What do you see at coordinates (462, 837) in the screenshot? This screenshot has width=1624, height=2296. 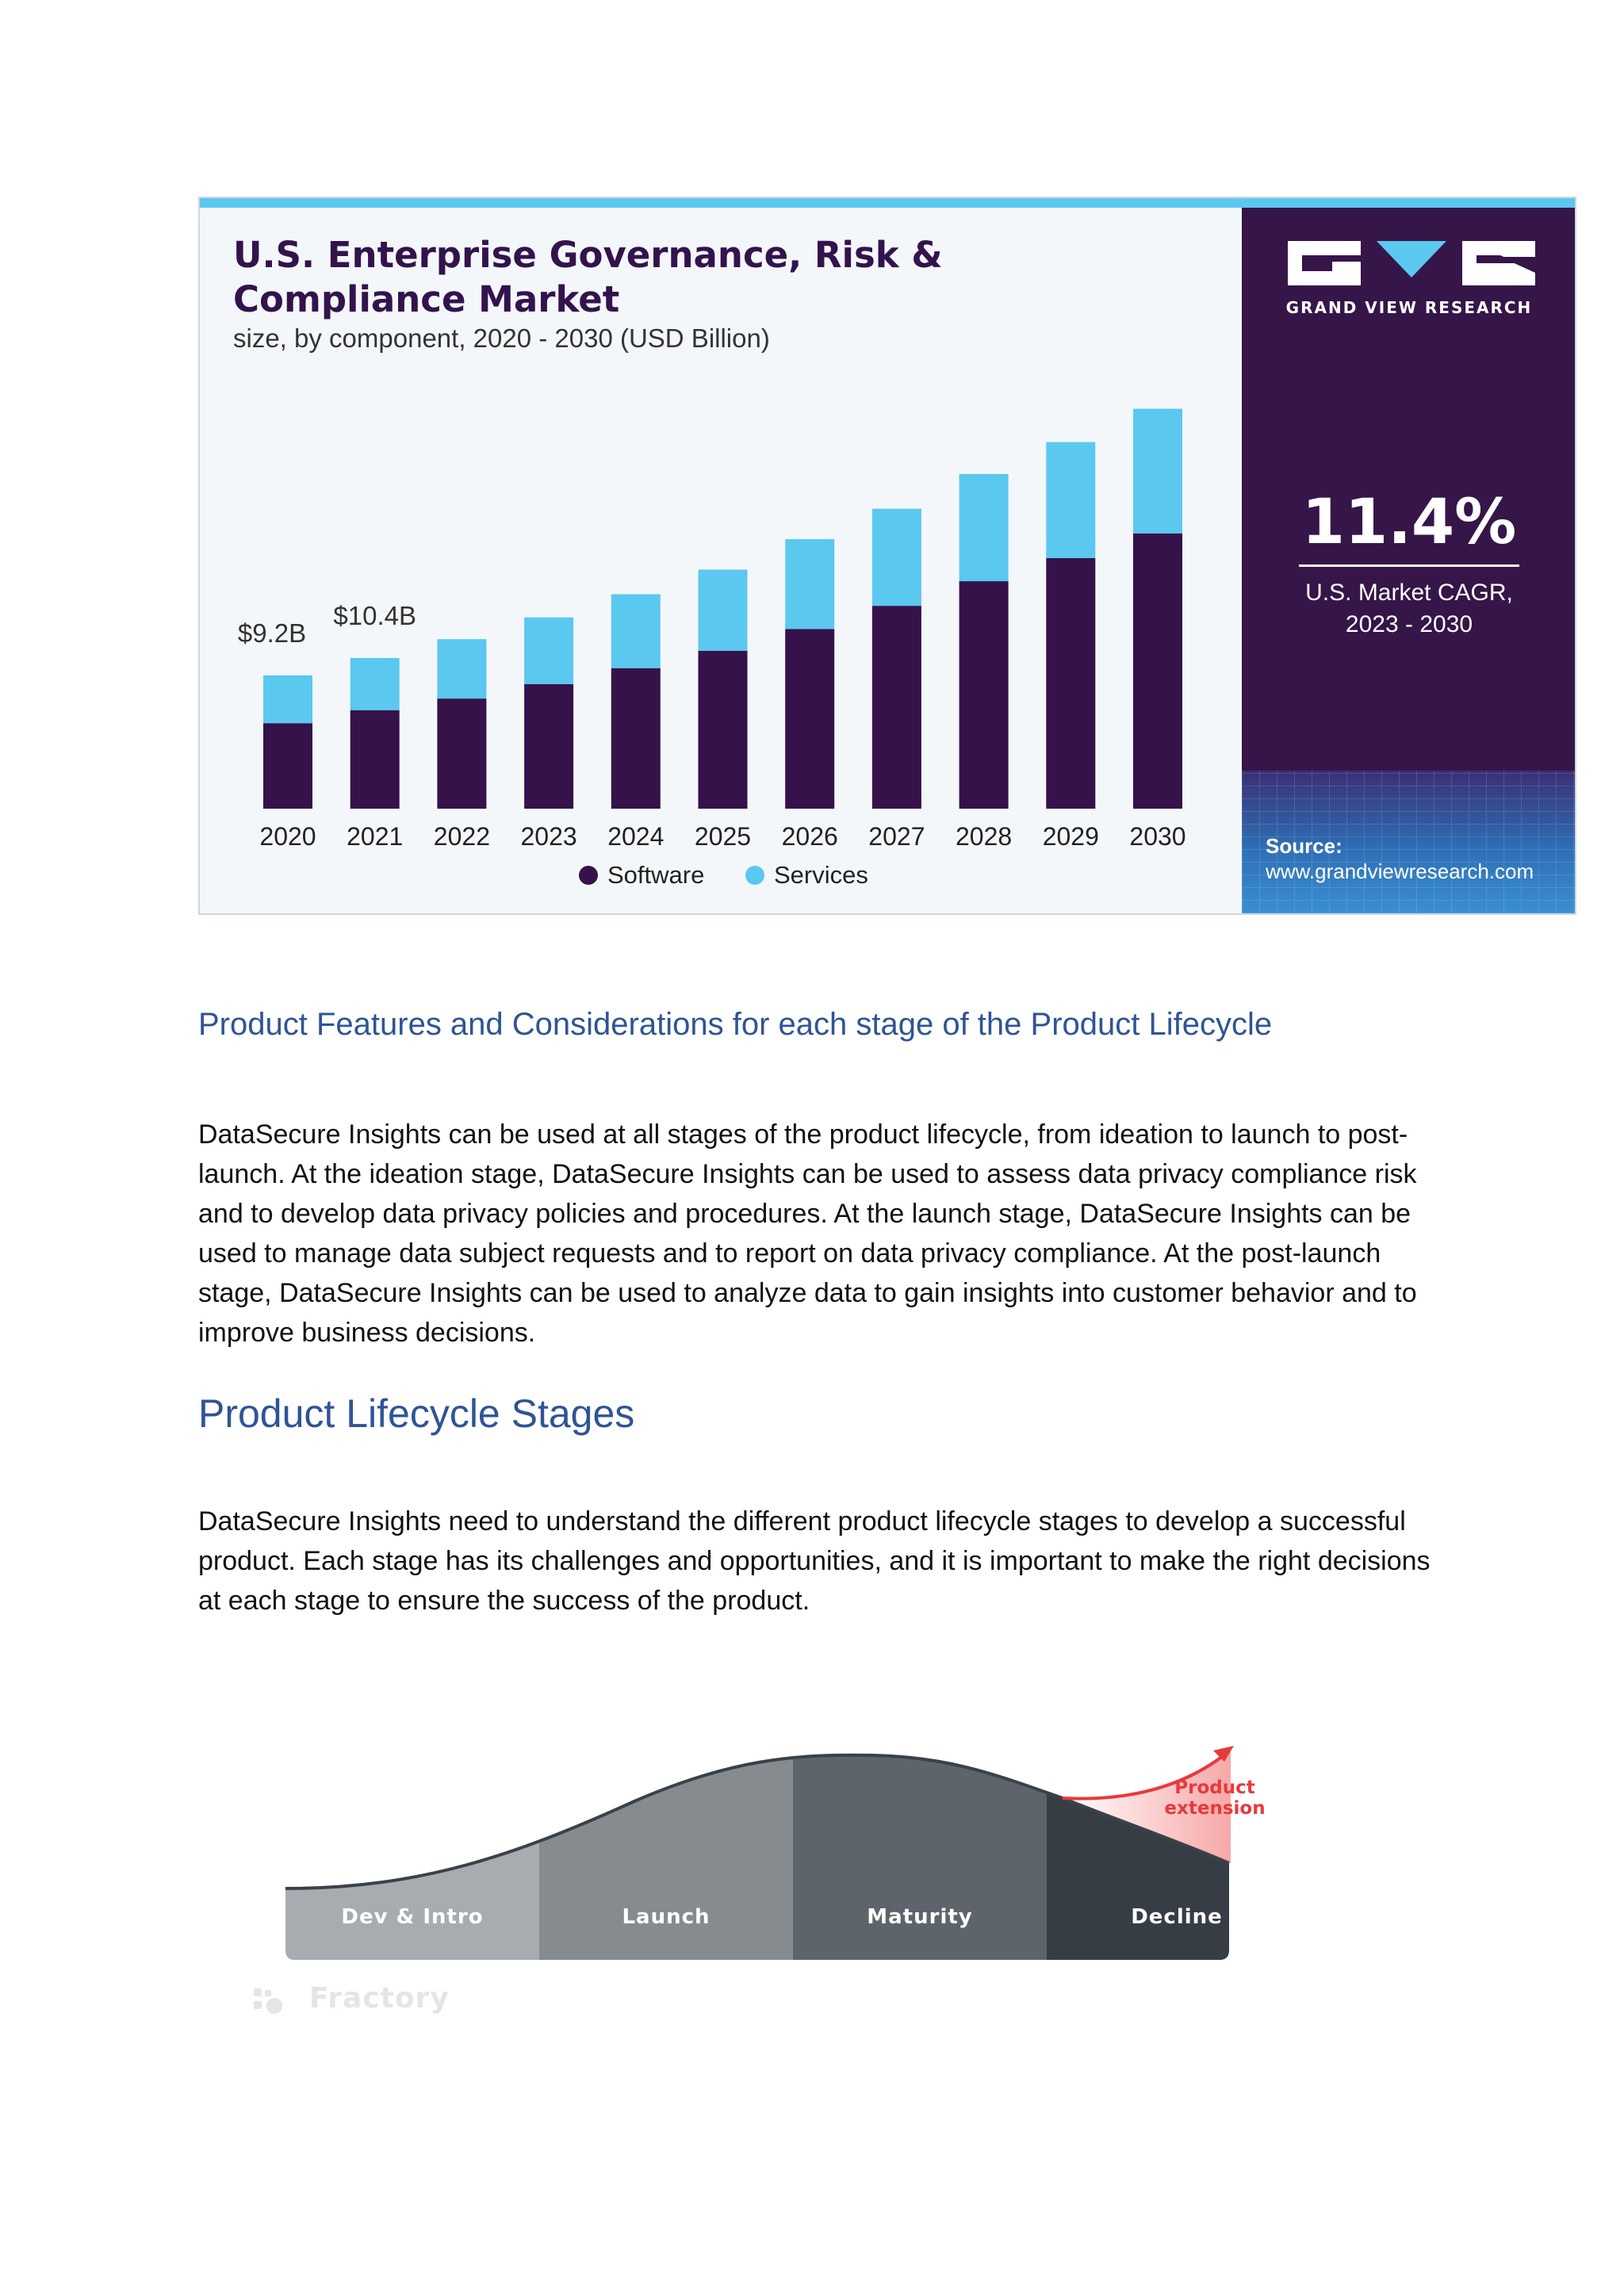 I see `x-tick-label: 2022` at bounding box center [462, 837].